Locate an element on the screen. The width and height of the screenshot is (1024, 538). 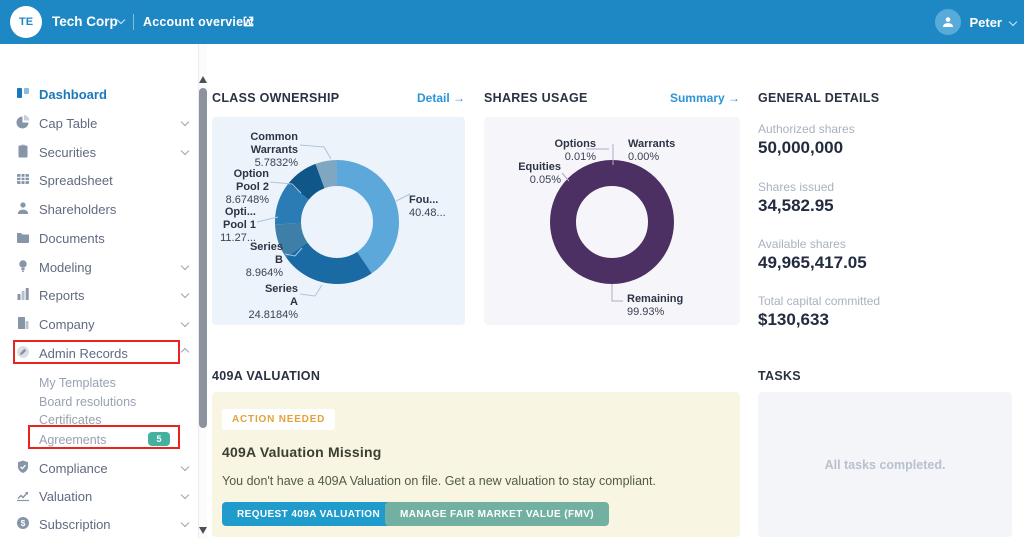
stat-value-shares-issued: 34,582.95 is located at coordinates (796, 205).